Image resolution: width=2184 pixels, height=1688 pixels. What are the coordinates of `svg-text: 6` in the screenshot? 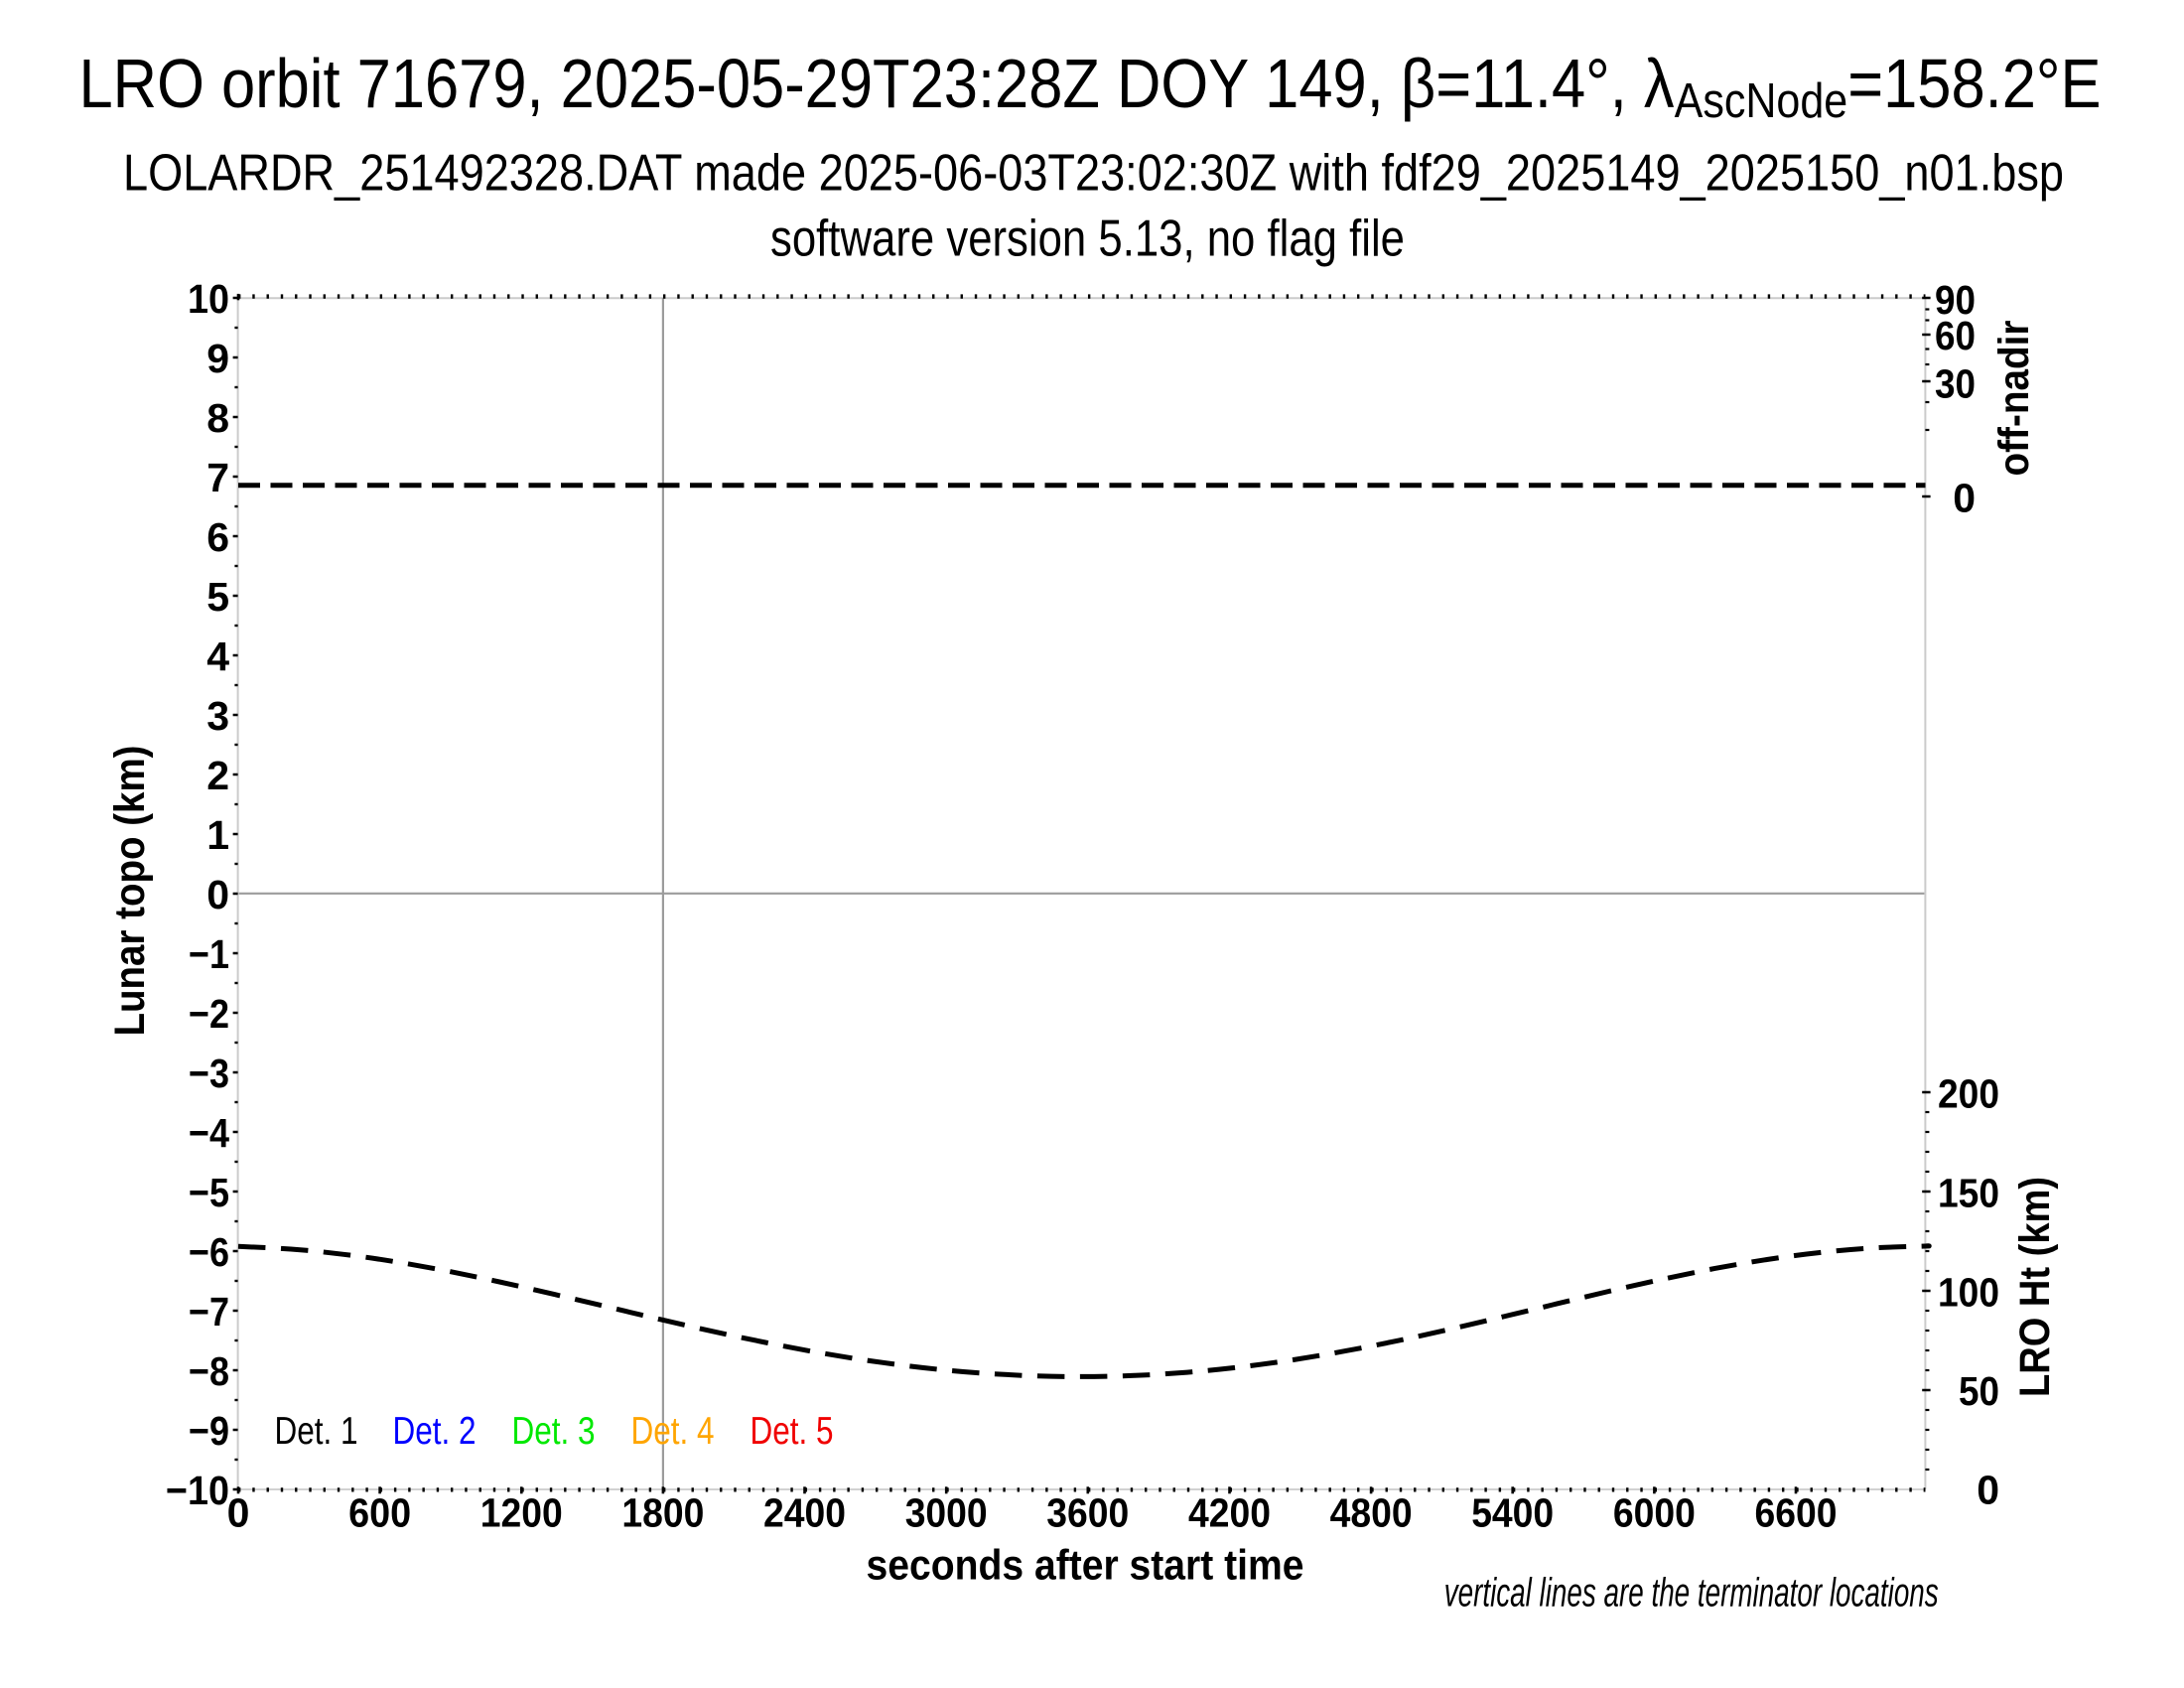 It's located at (217, 537).